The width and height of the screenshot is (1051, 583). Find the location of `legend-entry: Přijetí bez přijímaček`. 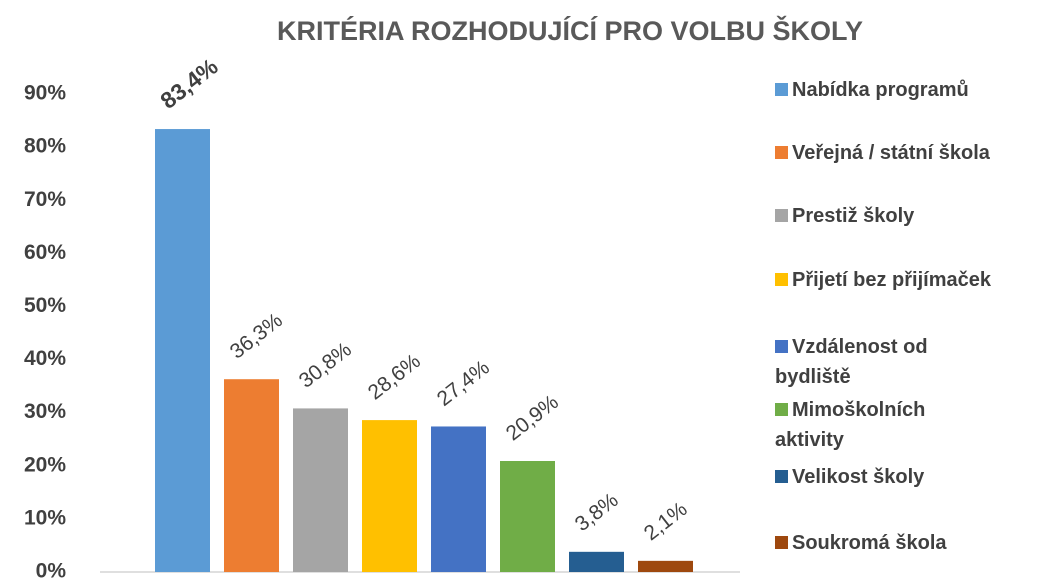

legend-entry: Přijetí bez přijímaček is located at coordinates (910, 280).